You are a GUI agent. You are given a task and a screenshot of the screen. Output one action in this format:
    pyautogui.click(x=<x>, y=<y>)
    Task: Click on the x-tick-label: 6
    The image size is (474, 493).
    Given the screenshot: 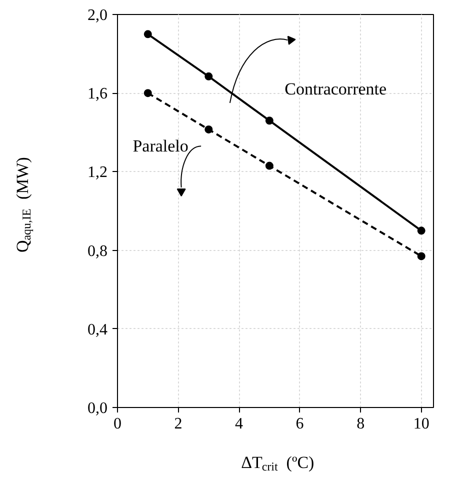 What is the action you would take?
    pyautogui.click(x=300, y=424)
    